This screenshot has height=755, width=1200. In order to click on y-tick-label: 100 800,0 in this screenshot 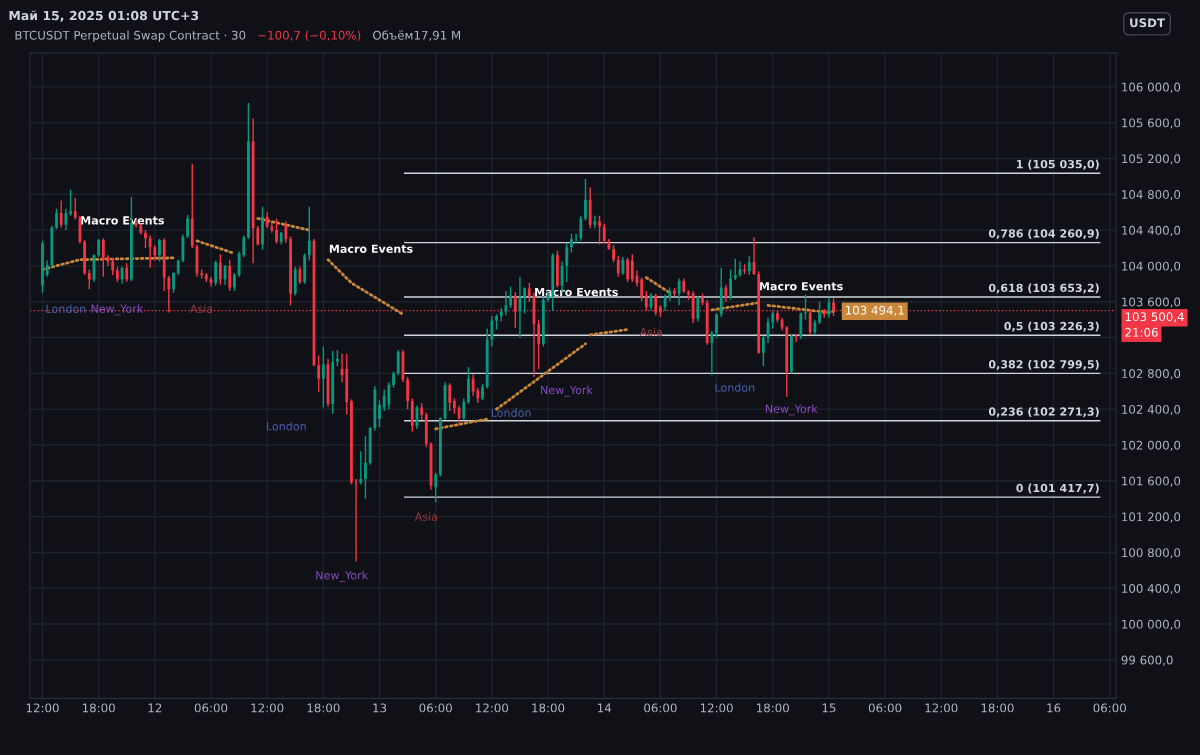, I will do `click(1151, 553)`.